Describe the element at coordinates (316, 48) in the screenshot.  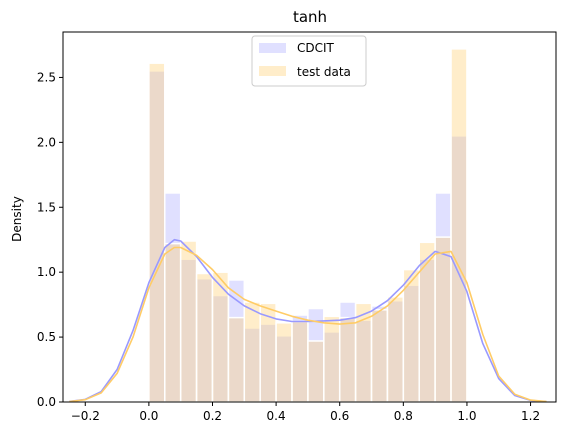
I see `legend-label-cdcit: CDCIT` at that location.